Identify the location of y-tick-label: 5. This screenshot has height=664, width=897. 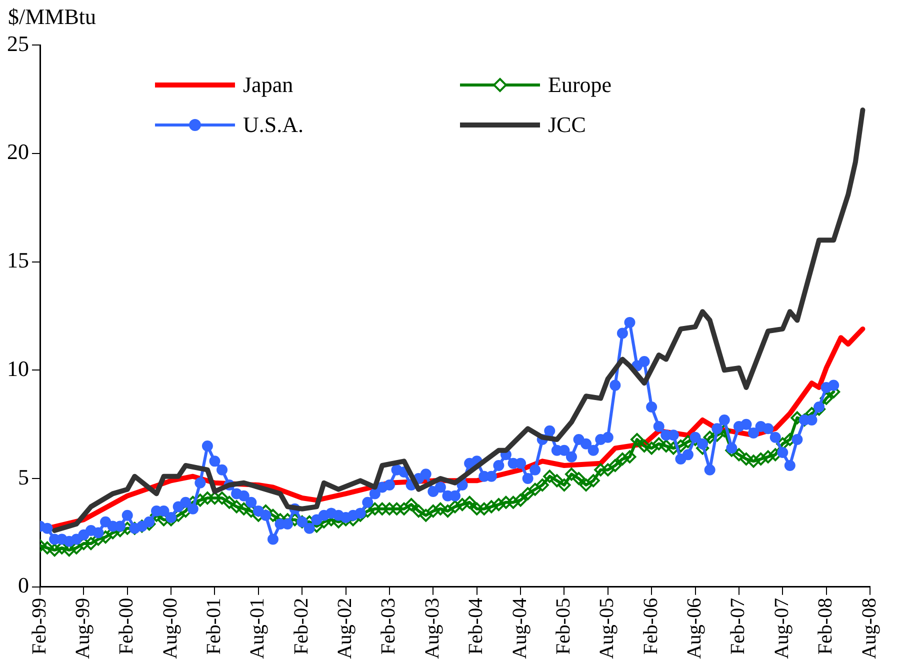
(23, 477).